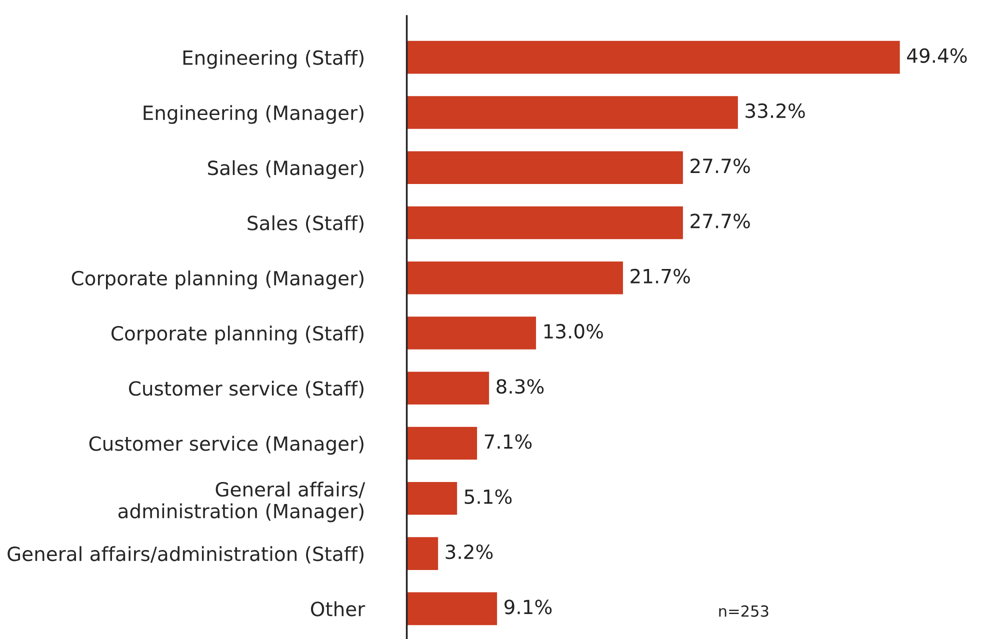 The image size is (997, 639). Describe the element at coordinates (286, 170) in the screenshot. I see `y-tick-label: Sales (Manager)` at that location.